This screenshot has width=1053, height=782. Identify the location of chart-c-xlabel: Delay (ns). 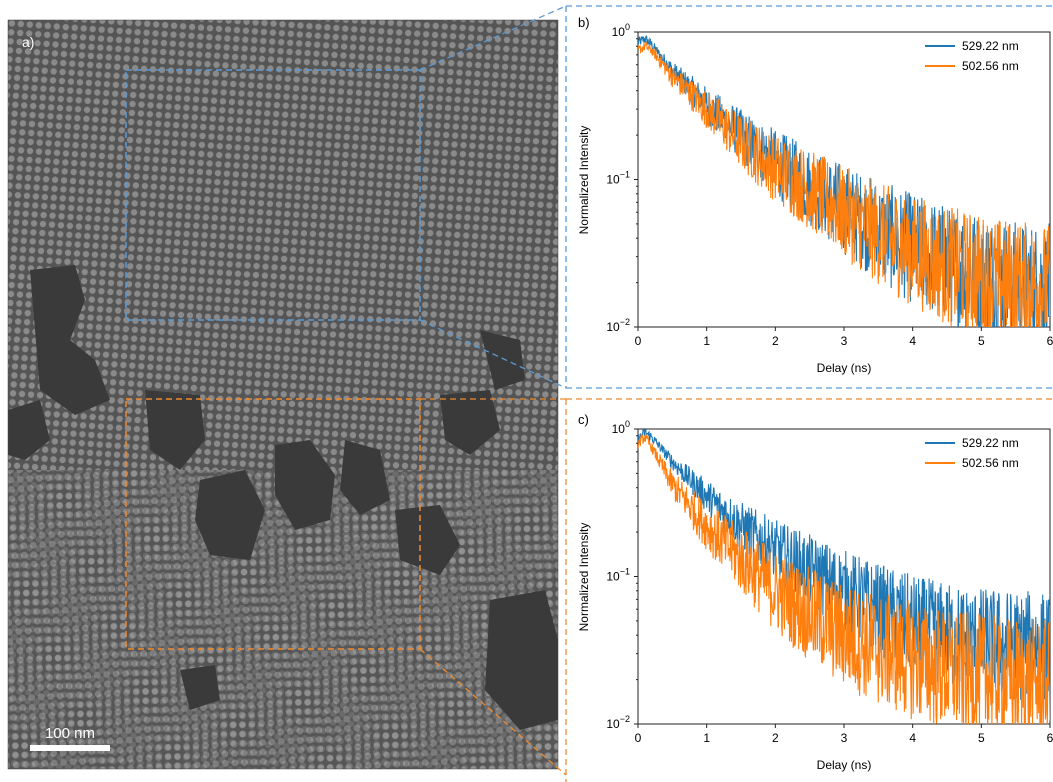
(844, 765).